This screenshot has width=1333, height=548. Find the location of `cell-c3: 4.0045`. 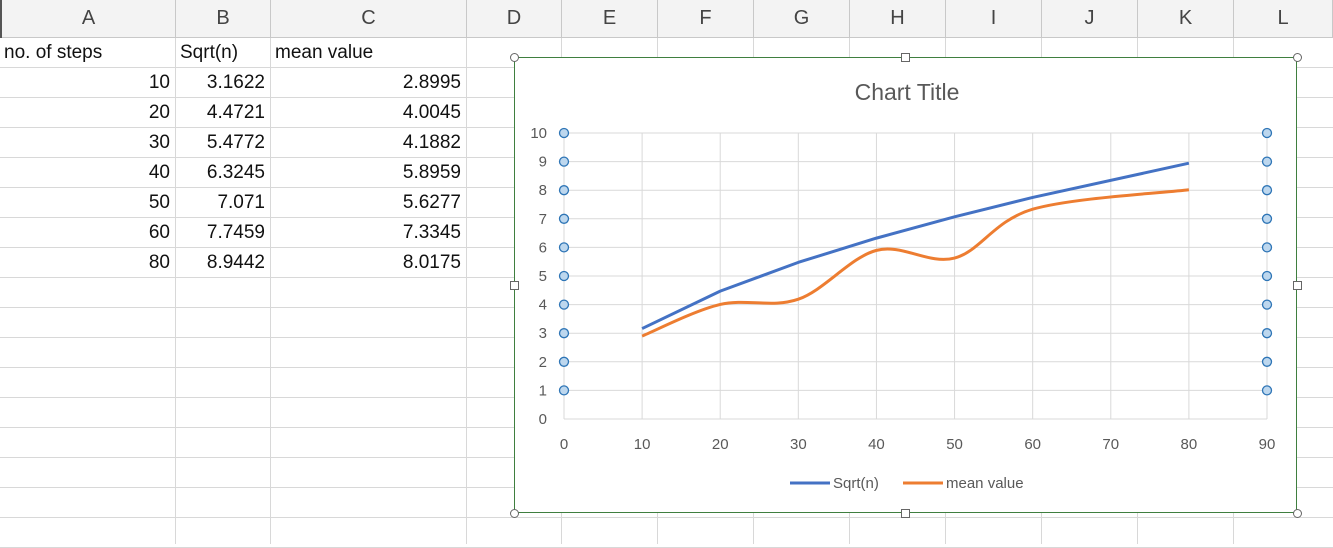

cell-c3: 4.0045 is located at coordinates (431, 112).